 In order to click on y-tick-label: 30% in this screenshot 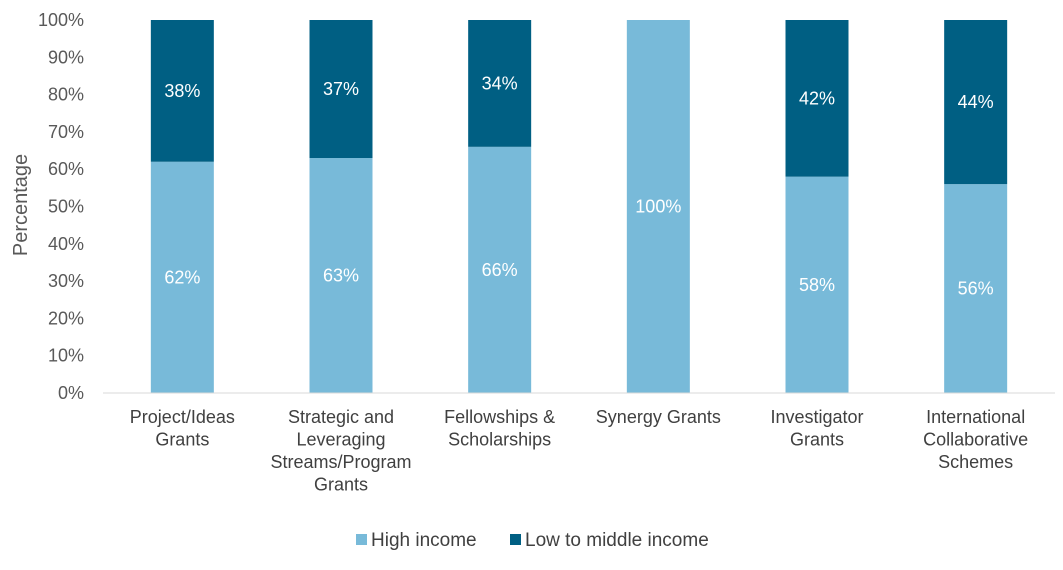, I will do `click(66, 281)`.